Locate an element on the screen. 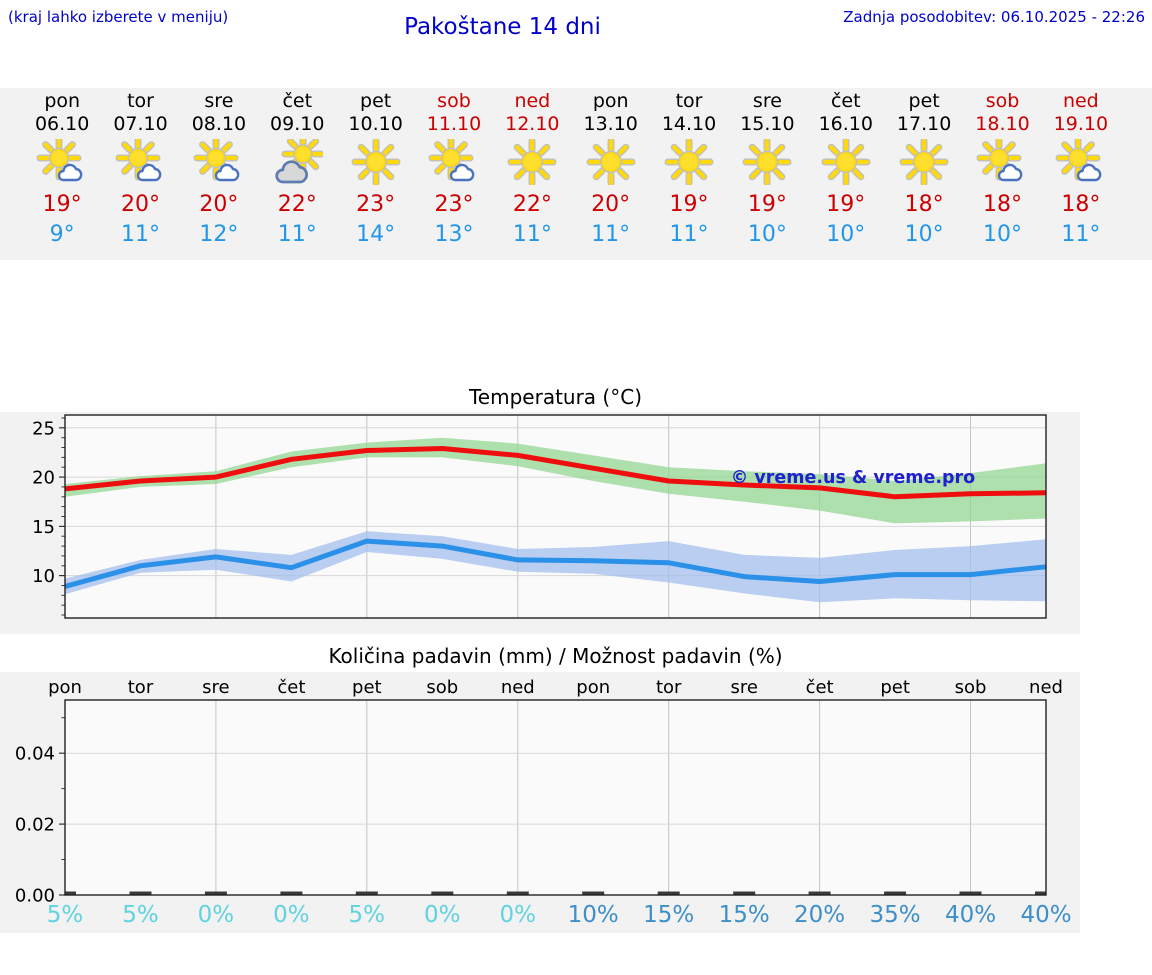 This screenshot has height=975, width=1152. day-column: pon 06.10 19° 9° is located at coordinates (62, 174).